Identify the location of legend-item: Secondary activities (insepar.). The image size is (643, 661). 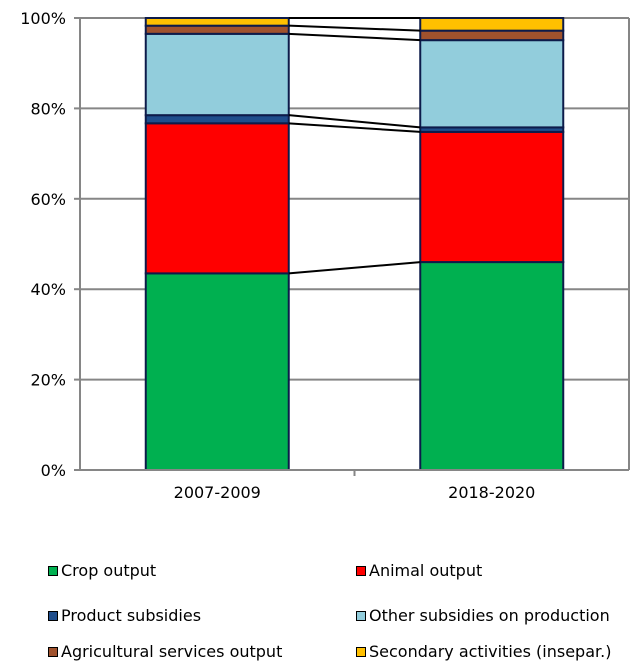
(483, 651).